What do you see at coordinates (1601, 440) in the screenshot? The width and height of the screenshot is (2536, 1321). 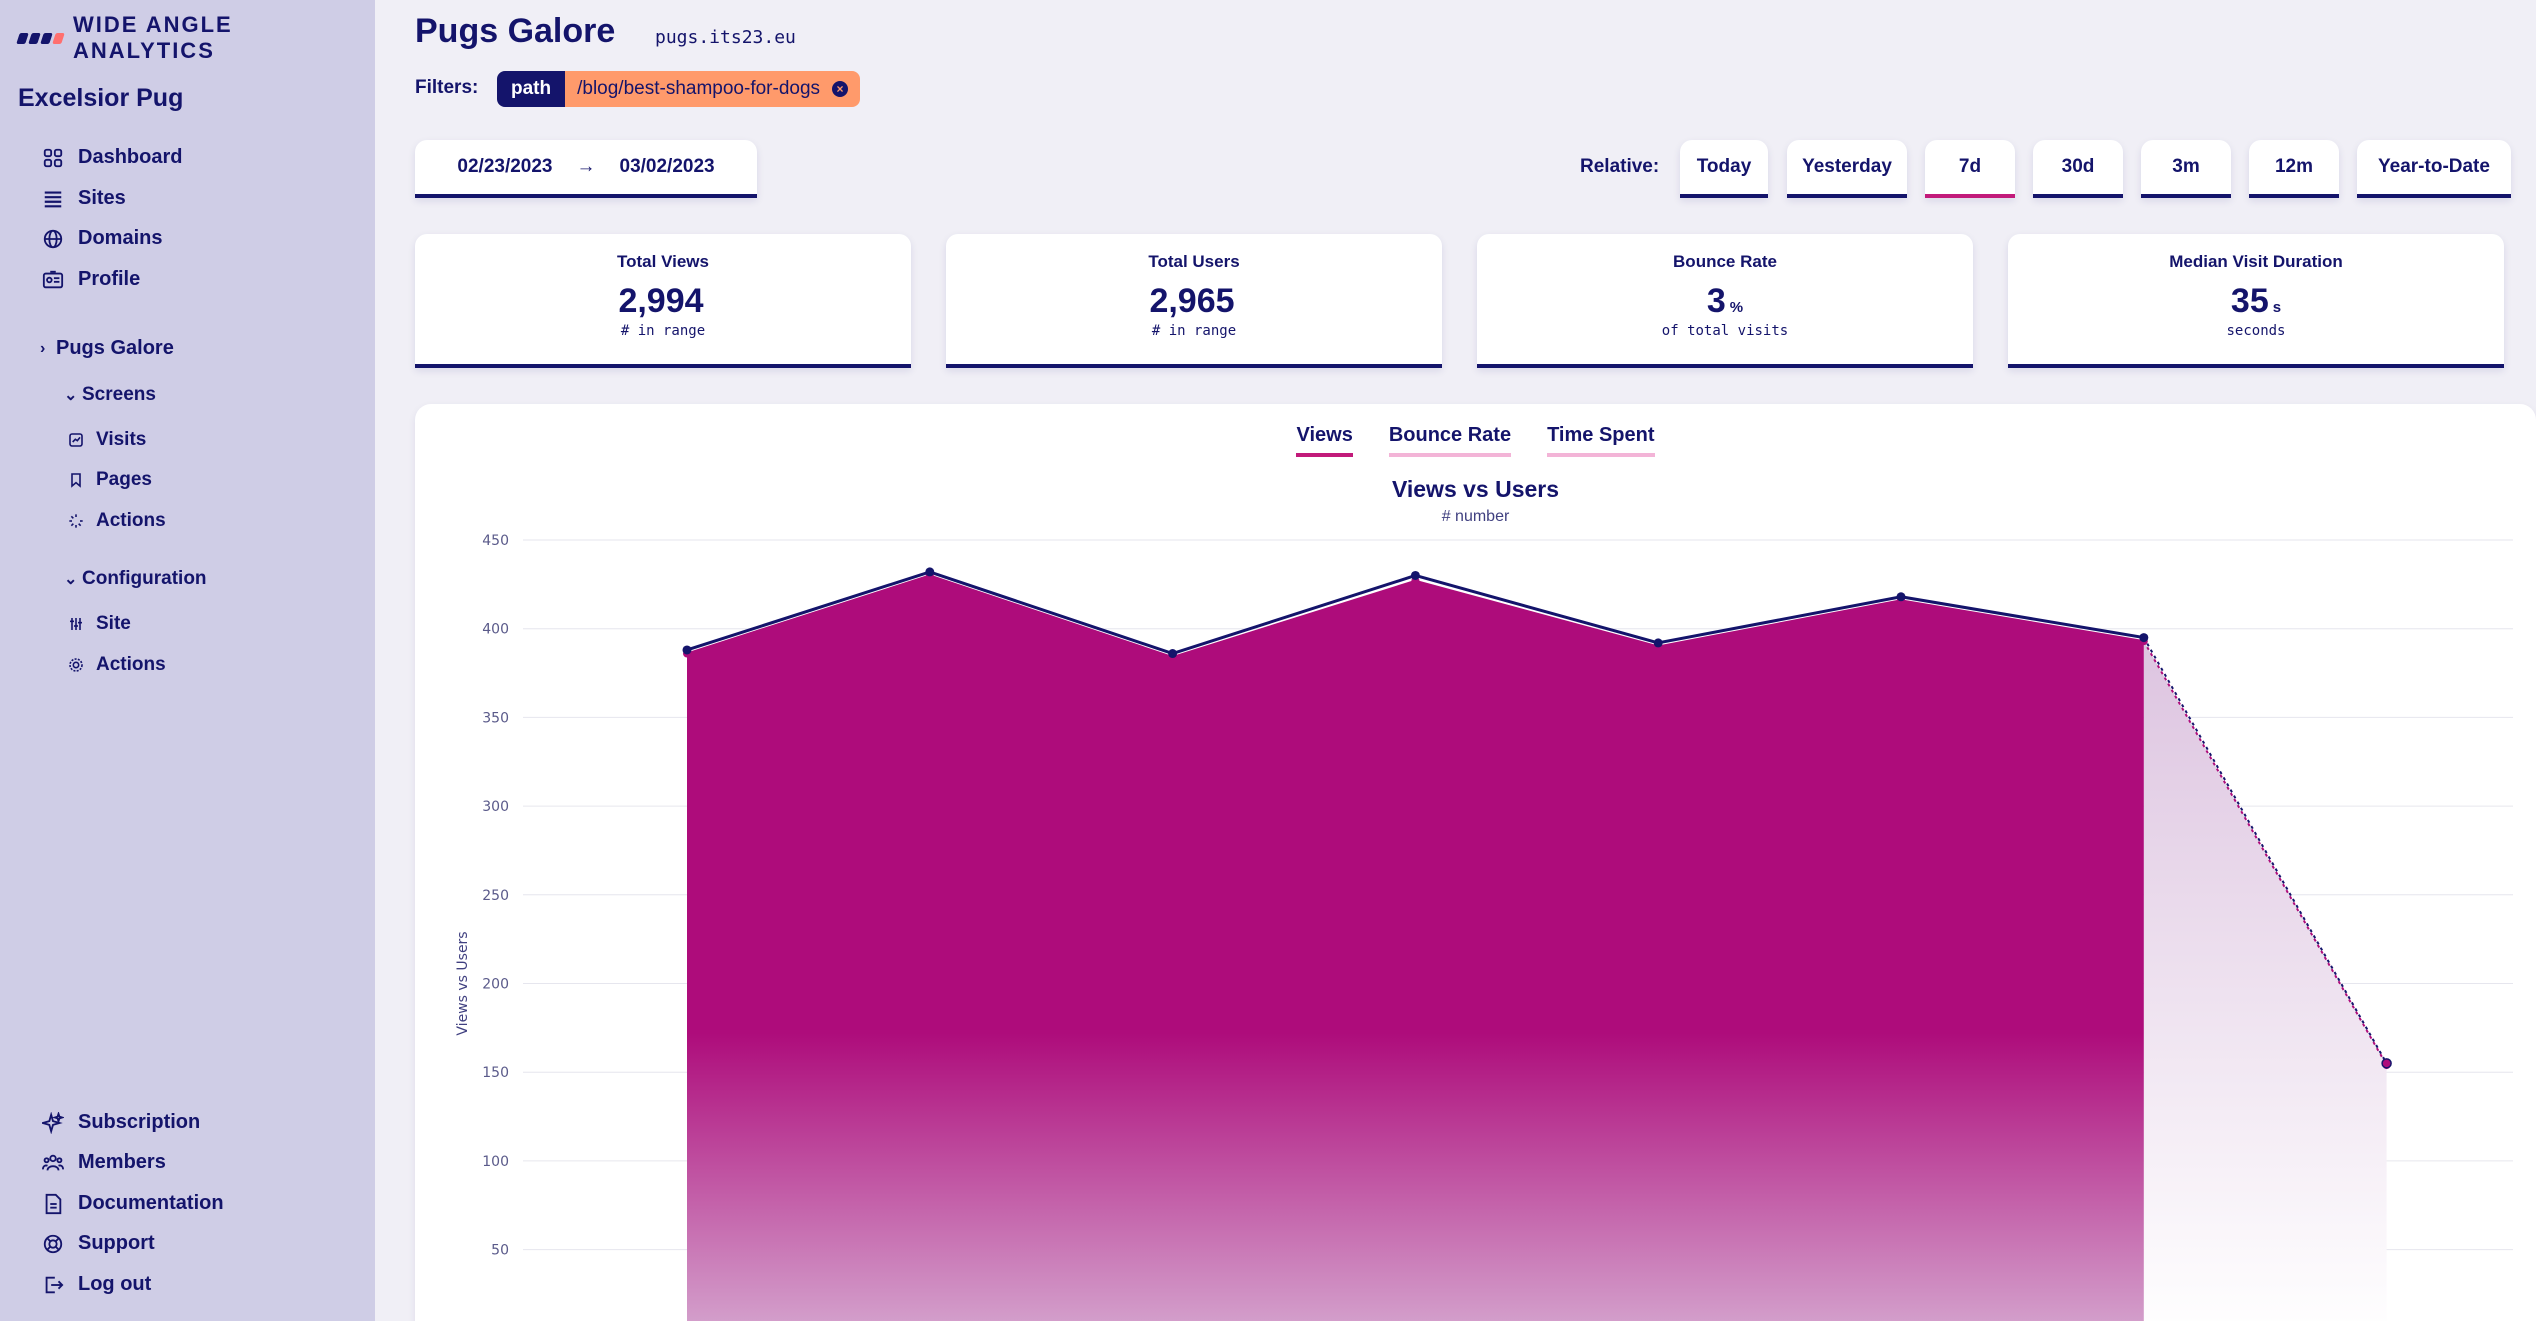 I see `tab-time-spent: Time Spent` at bounding box center [1601, 440].